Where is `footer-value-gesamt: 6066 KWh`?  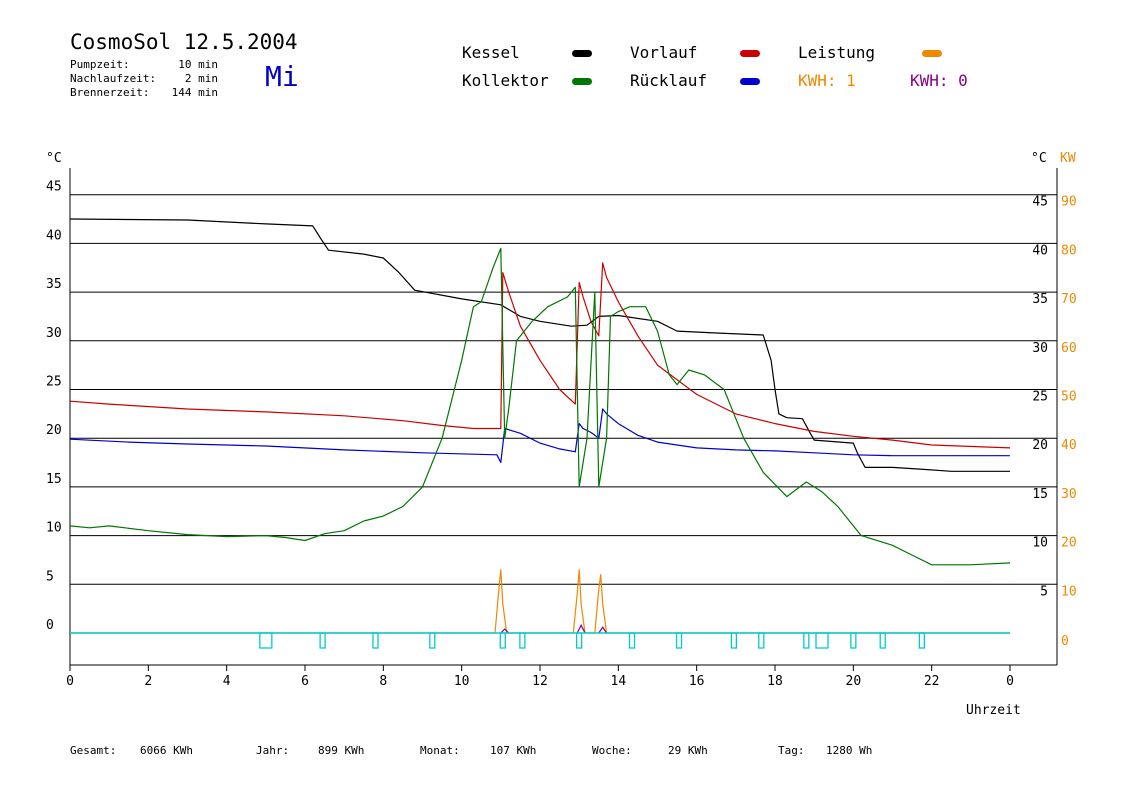
footer-value-gesamt: 6066 KWh is located at coordinates (166, 750).